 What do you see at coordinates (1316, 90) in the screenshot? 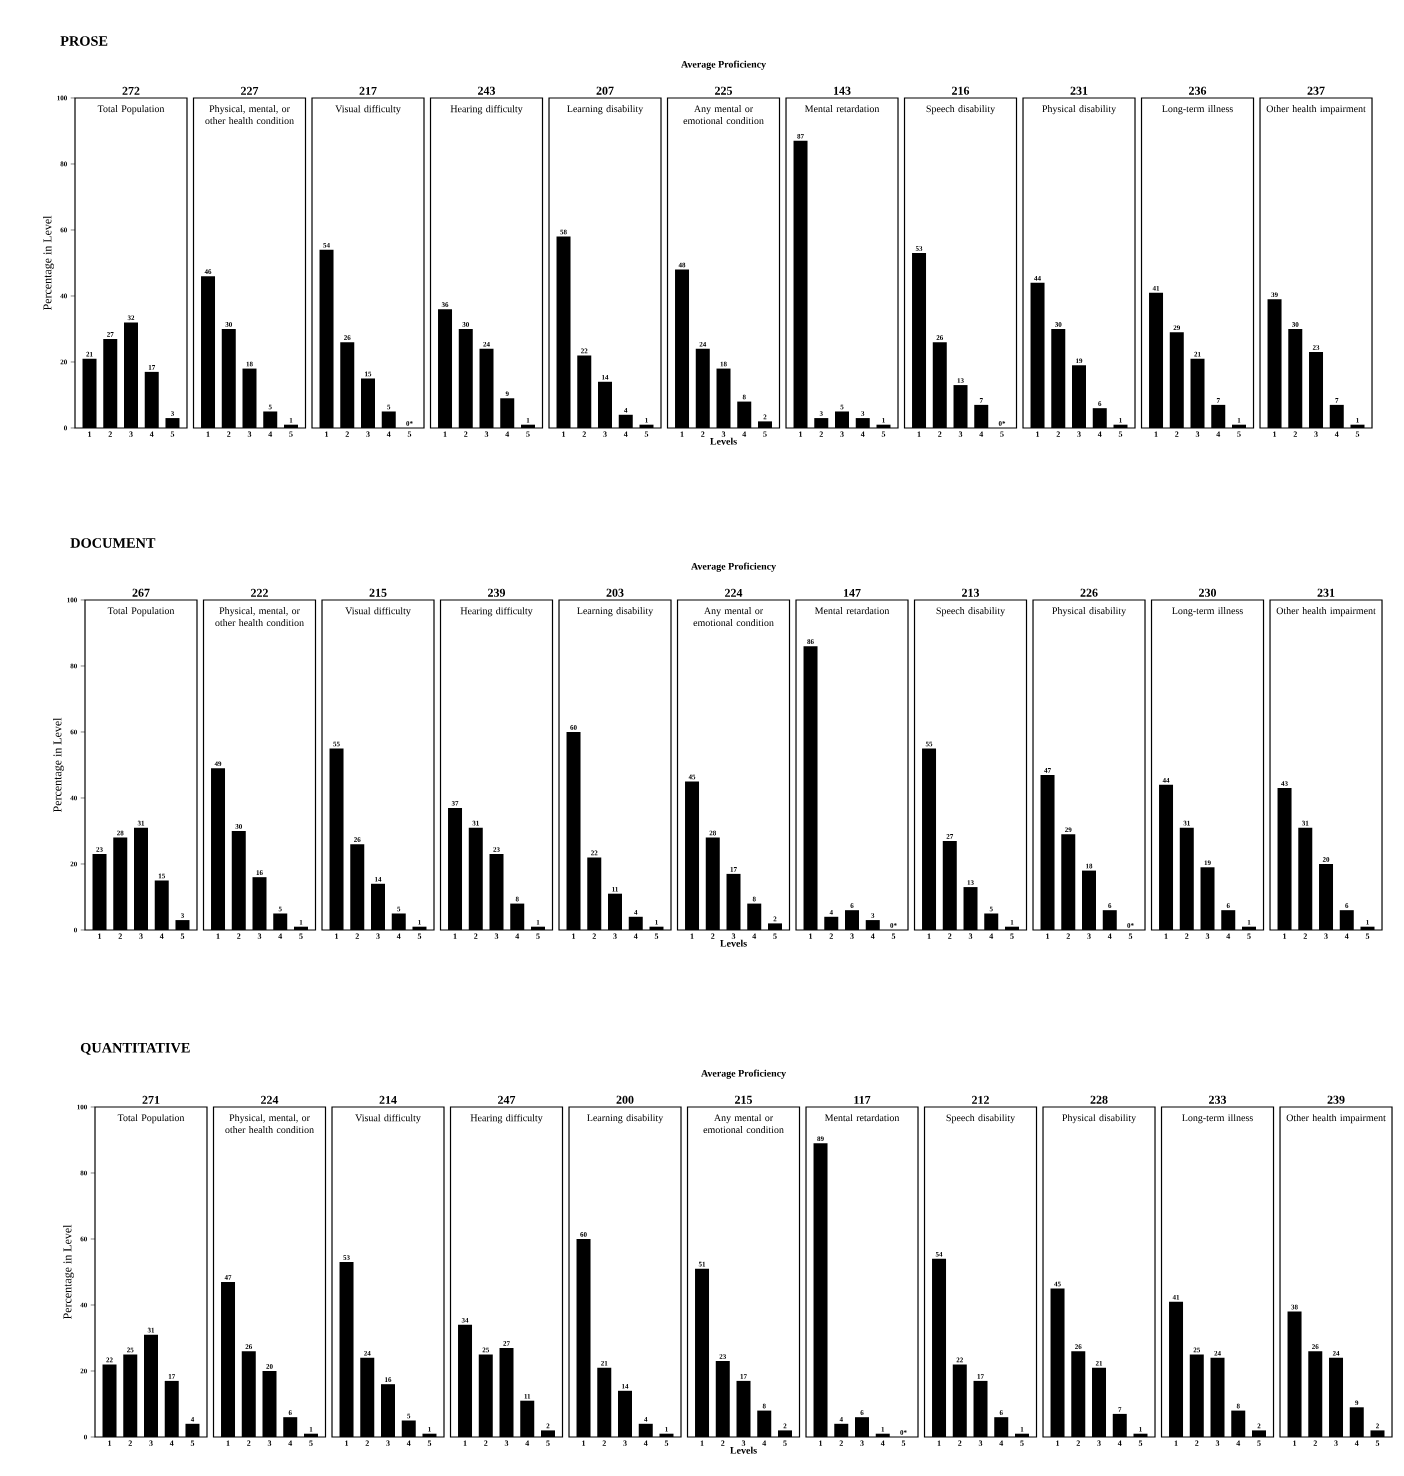
I see `chart-subtitle: 237` at bounding box center [1316, 90].